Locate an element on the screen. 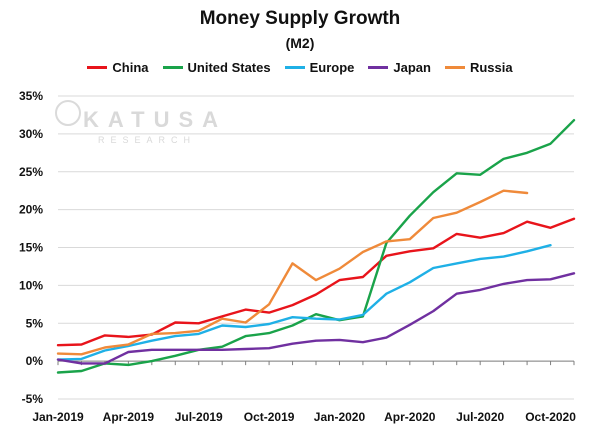  y-tick-label: 15% is located at coordinates (31, 248).